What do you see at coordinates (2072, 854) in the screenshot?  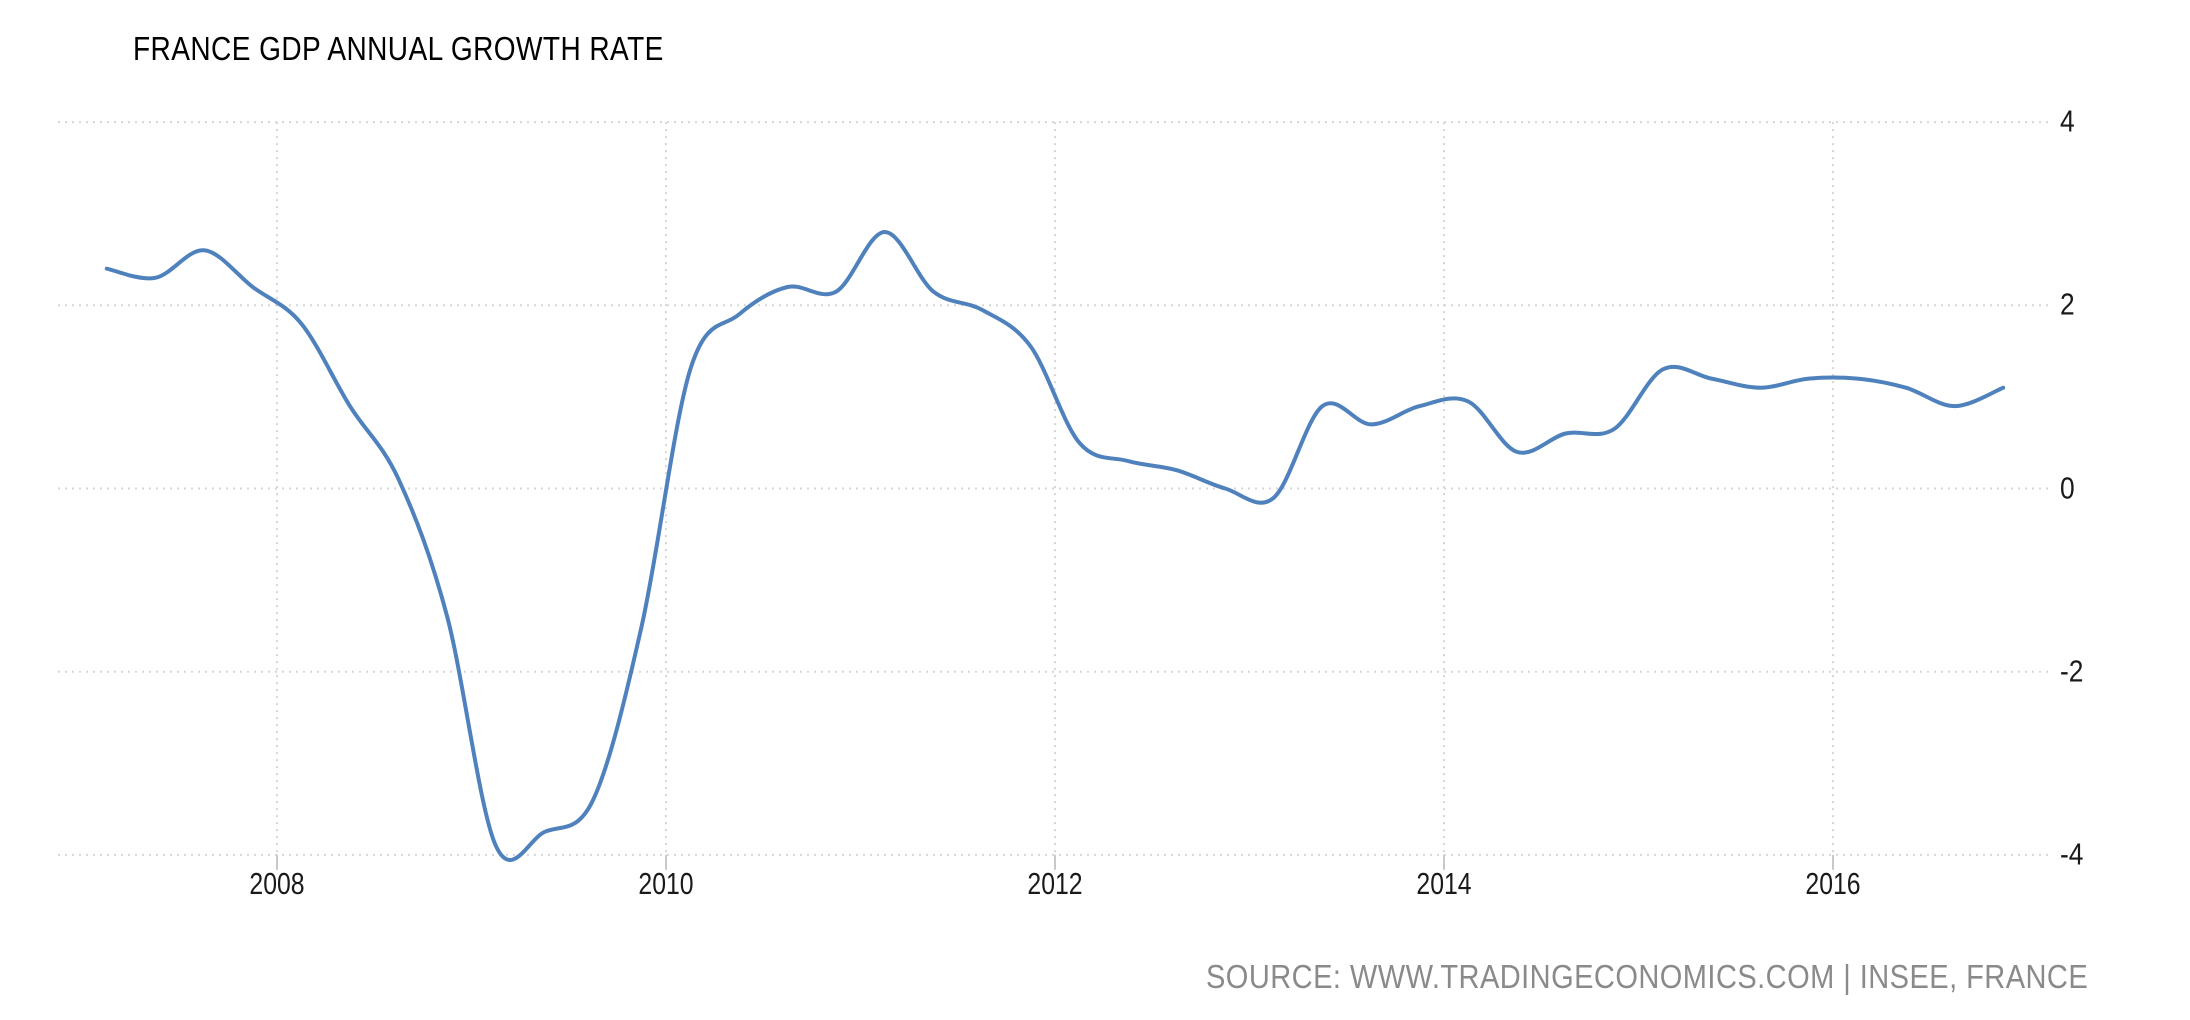 I see `y-axis-label--4: -4` at bounding box center [2072, 854].